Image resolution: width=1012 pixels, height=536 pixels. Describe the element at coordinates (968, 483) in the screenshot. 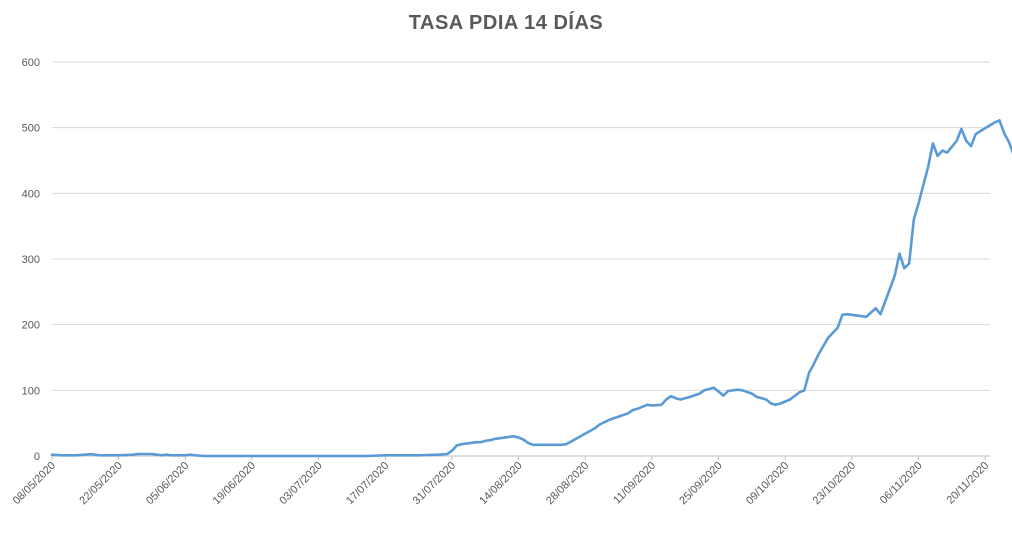

I see `x-tick-label: 20/11/2020` at that location.